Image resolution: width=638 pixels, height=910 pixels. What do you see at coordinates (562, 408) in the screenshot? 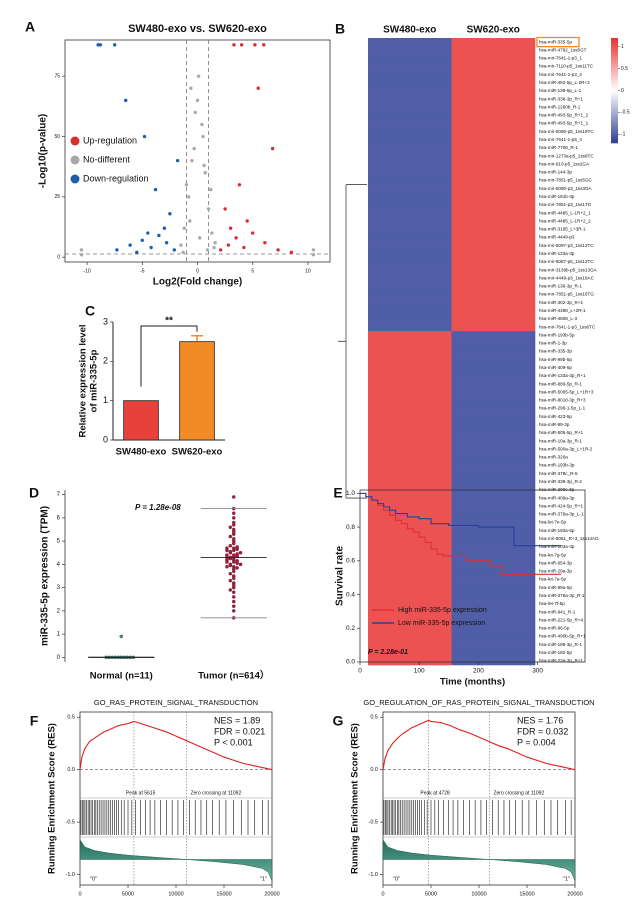
I see `row-label: hsa-miR-296-1-5p_L-1` at bounding box center [562, 408].